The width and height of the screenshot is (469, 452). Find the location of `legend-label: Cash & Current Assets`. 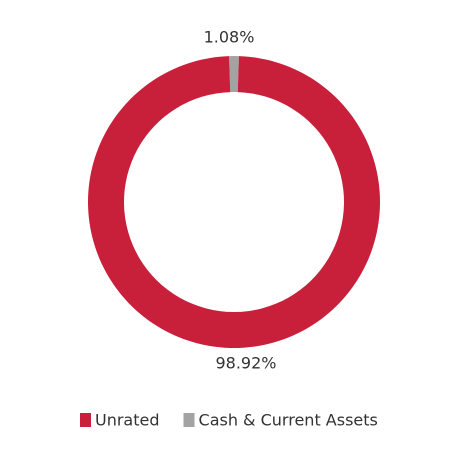

legend-label: Cash & Current Assets is located at coordinates (288, 420).